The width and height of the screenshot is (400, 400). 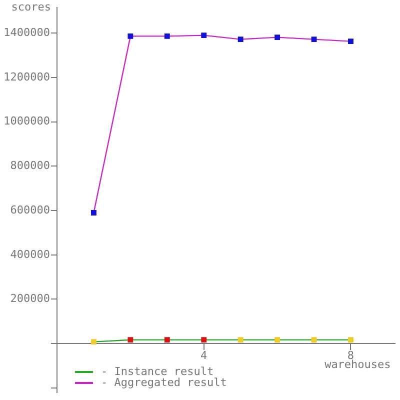 What do you see at coordinates (204, 355) in the screenshot?
I see `x-tick-label: 4` at bounding box center [204, 355].